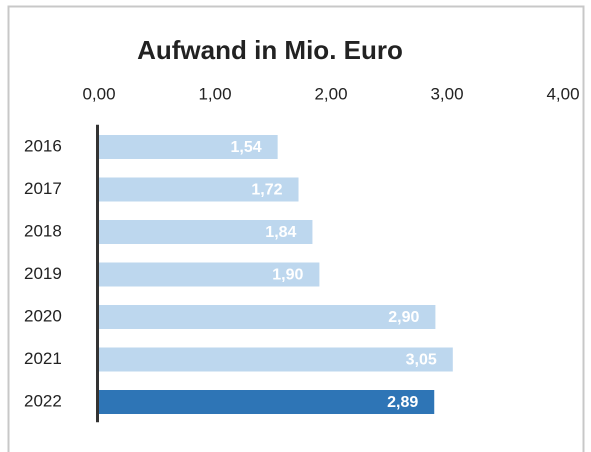 The width and height of the screenshot is (591, 452). Describe the element at coordinates (214, 93) in the screenshot. I see `x-tick-label: 1,00` at that location.